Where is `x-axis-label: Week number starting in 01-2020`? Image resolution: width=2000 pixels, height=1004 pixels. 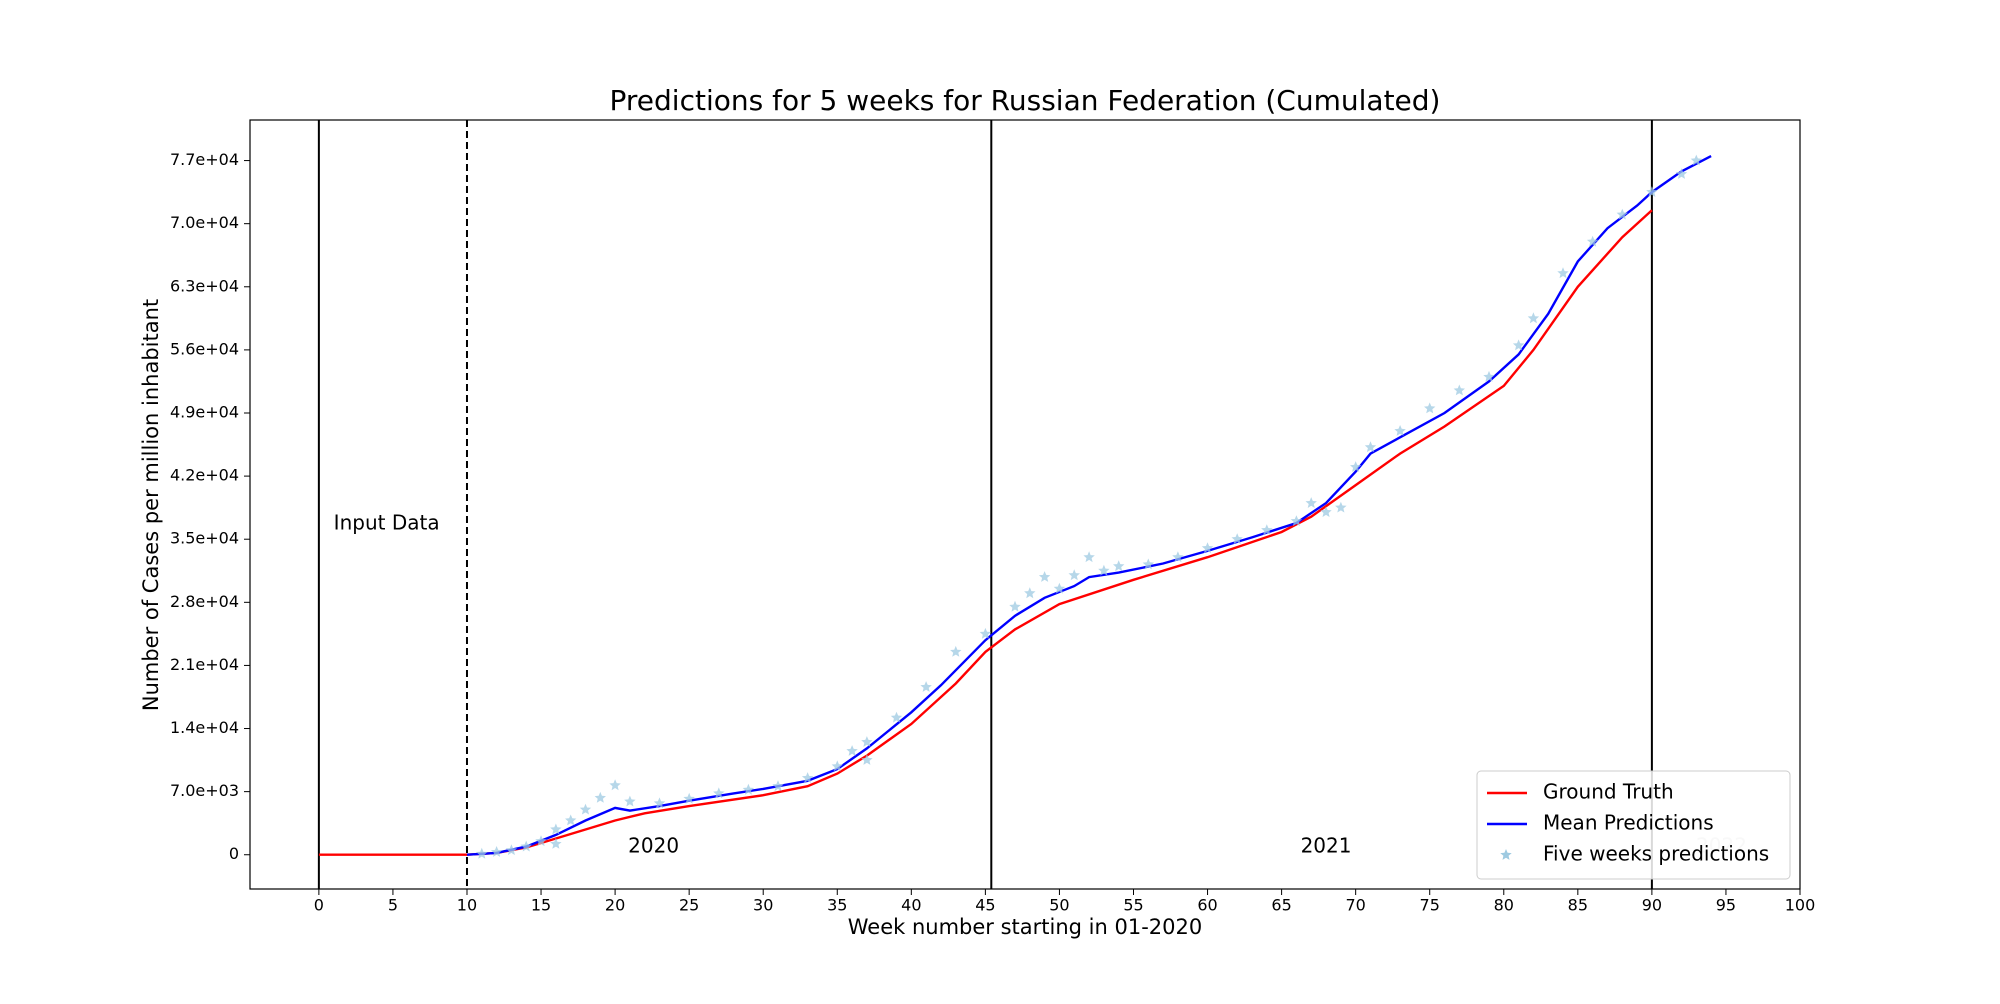 x-axis-label: Week number starting in 01-2020 is located at coordinates (1025, 927).